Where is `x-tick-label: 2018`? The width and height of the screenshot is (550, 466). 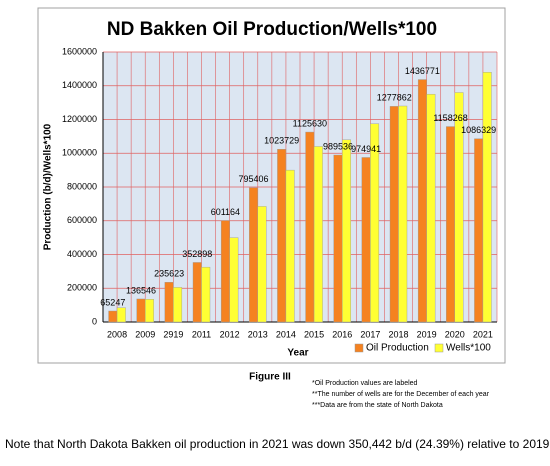 x-tick-label: 2018 is located at coordinates (398, 334).